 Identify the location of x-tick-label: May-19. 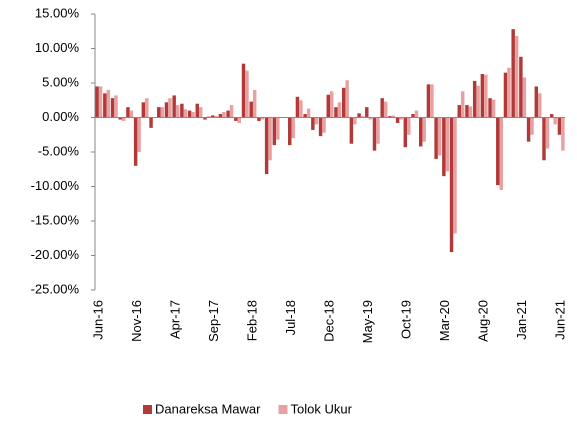
(367, 321).